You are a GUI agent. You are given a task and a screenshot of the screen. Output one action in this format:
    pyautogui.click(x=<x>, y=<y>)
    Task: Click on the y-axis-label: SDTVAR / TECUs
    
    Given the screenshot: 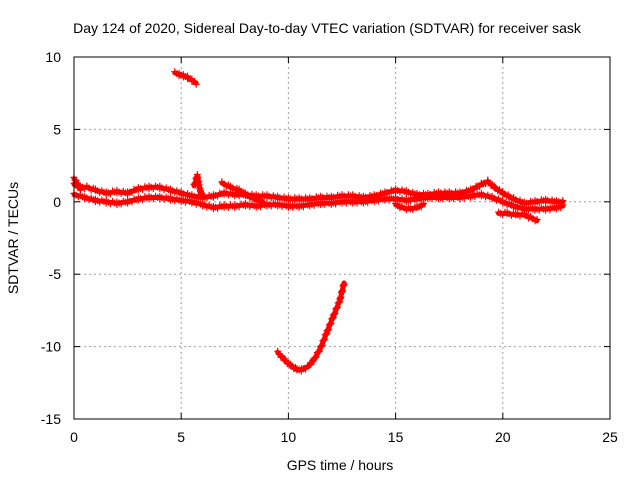 What is the action you would take?
    pyautogui.click(x=13, y=238)
    